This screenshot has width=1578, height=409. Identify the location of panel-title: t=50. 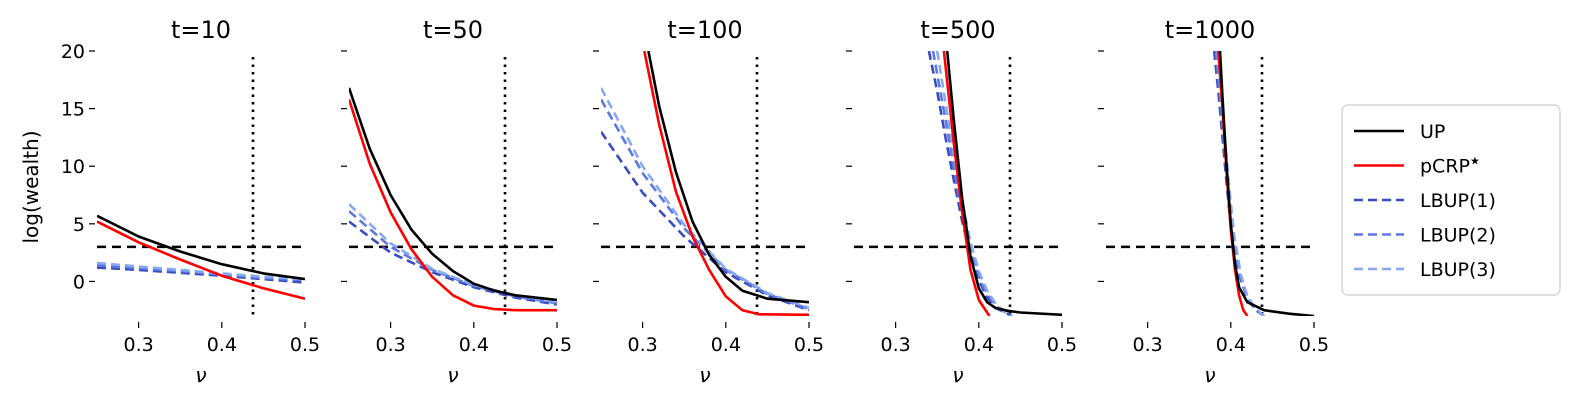
(453, 30).